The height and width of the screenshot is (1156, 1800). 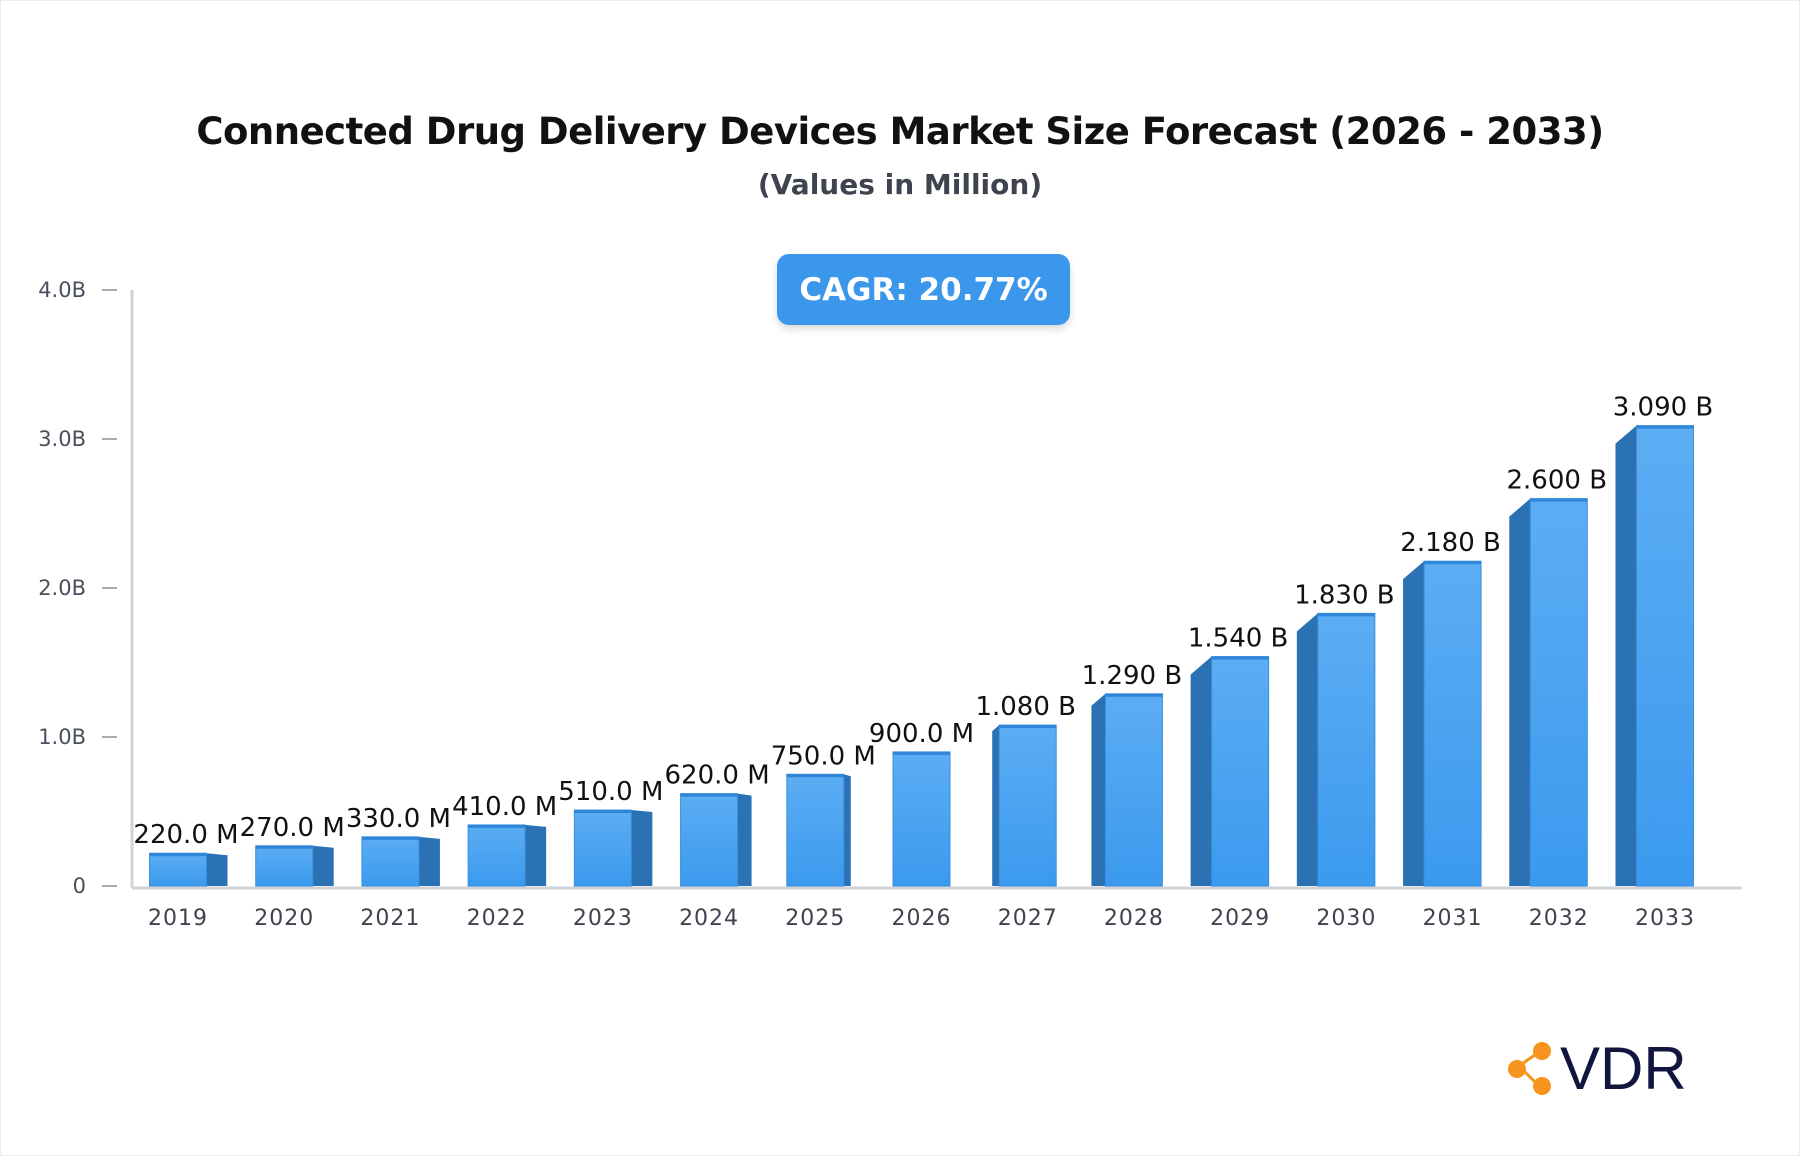 What do you see at coordinates (1346, 918) in the screenshot?
I see `x-tick-label: 2030` at bounding box center [1346, 918].